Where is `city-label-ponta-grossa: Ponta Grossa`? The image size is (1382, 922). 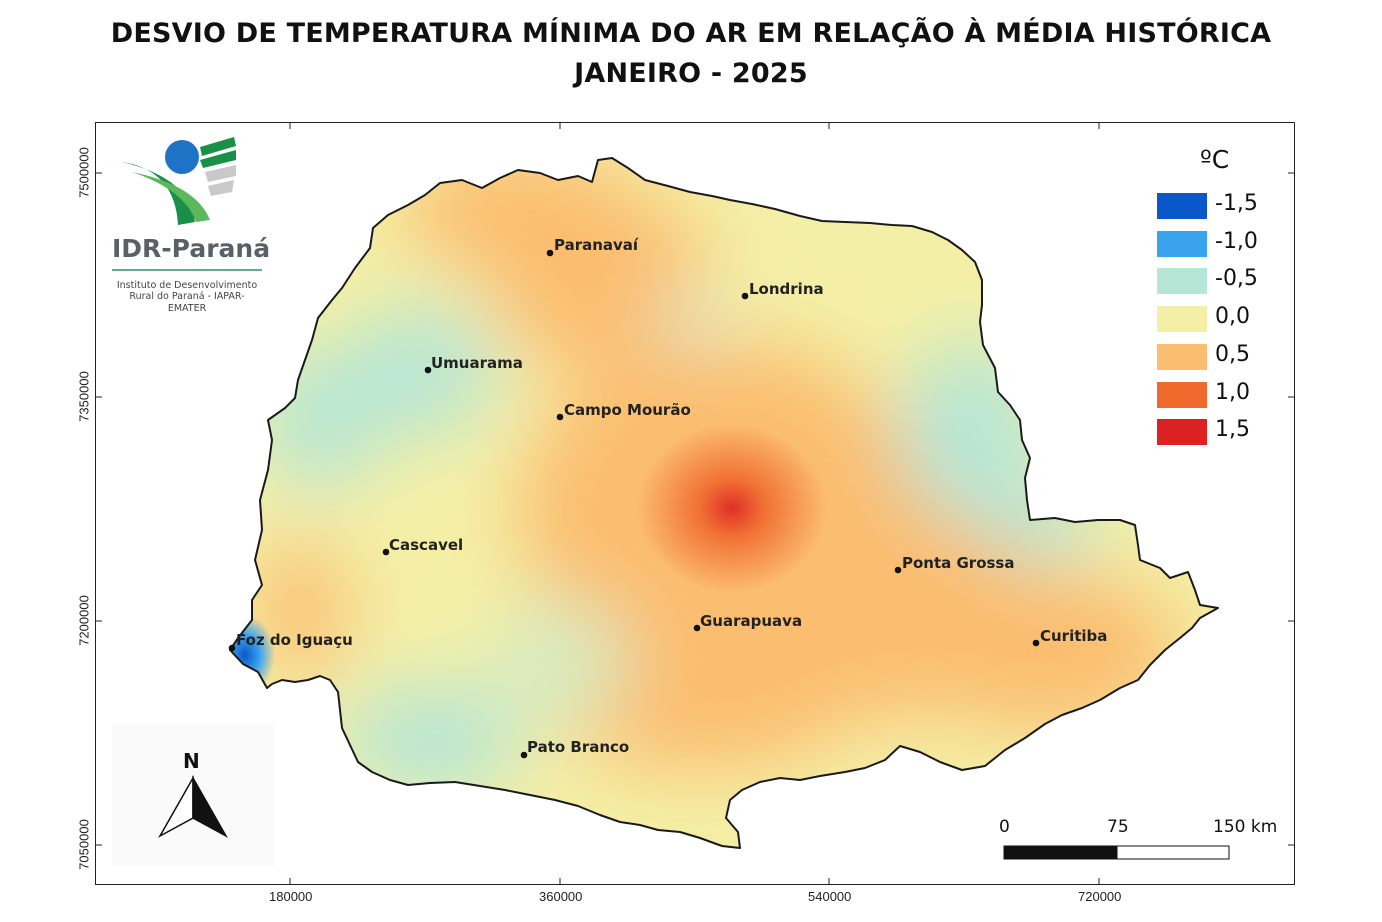
city-label-ponta-grossa: Ponta Grossa is located at coordinates (958, 563).